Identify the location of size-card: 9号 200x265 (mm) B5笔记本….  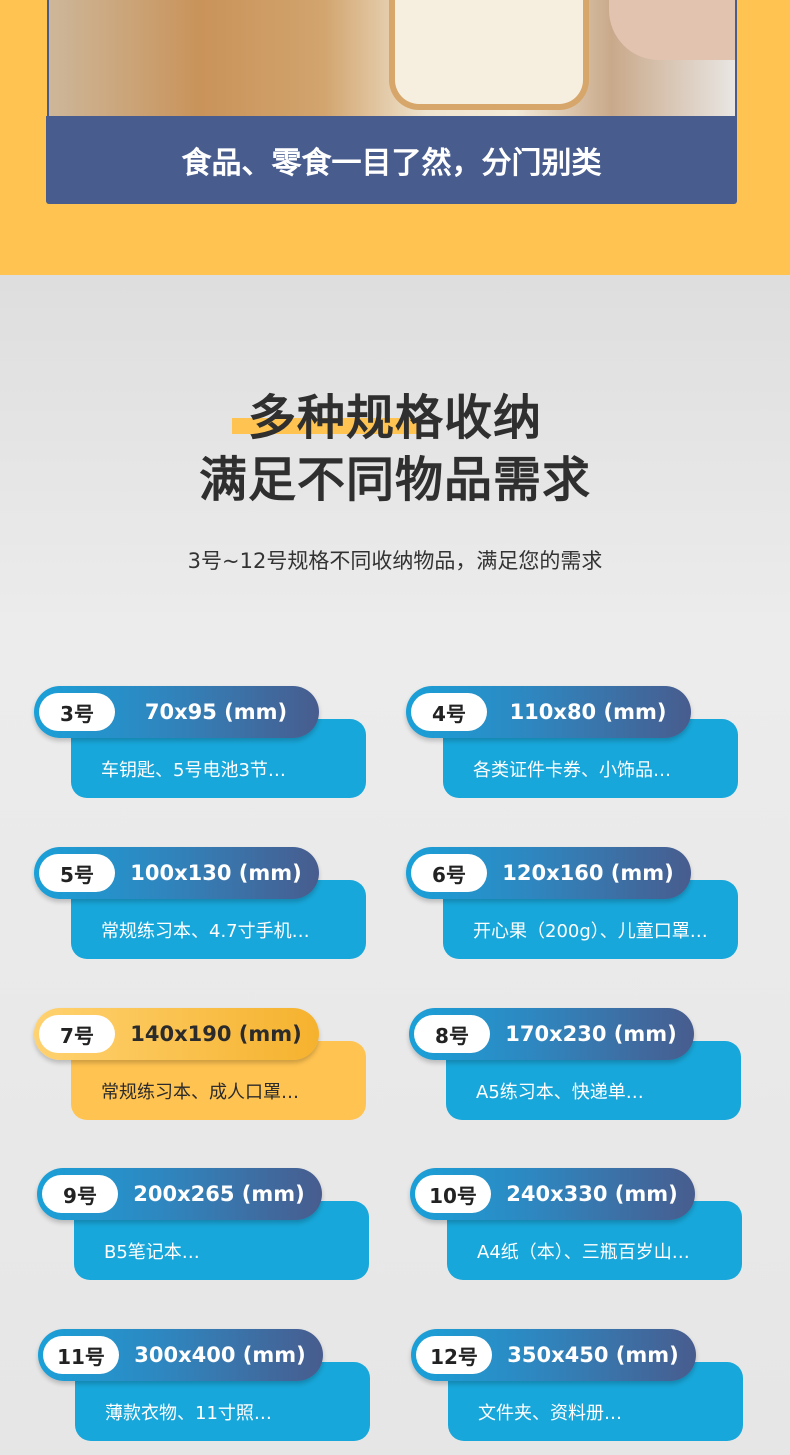
(204, 1225).